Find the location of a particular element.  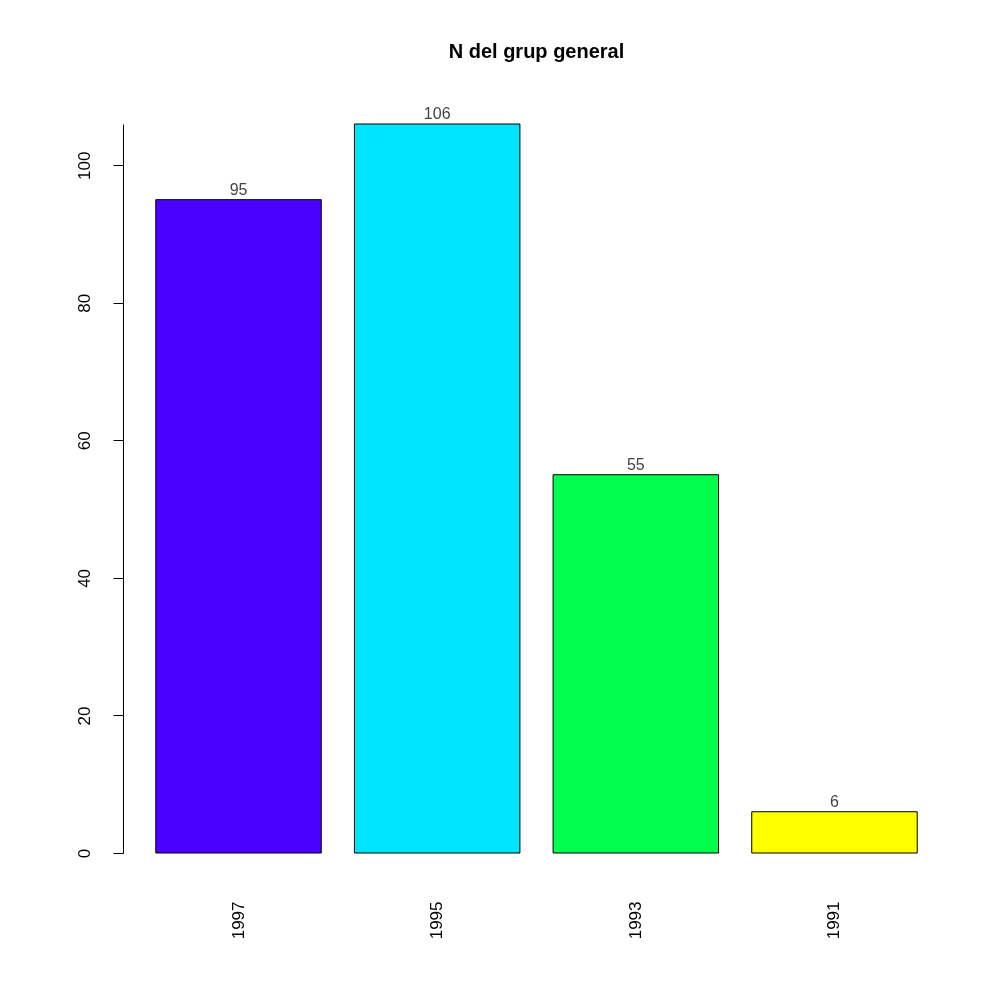

data-label: 106 is located at coordinates (437, 113).